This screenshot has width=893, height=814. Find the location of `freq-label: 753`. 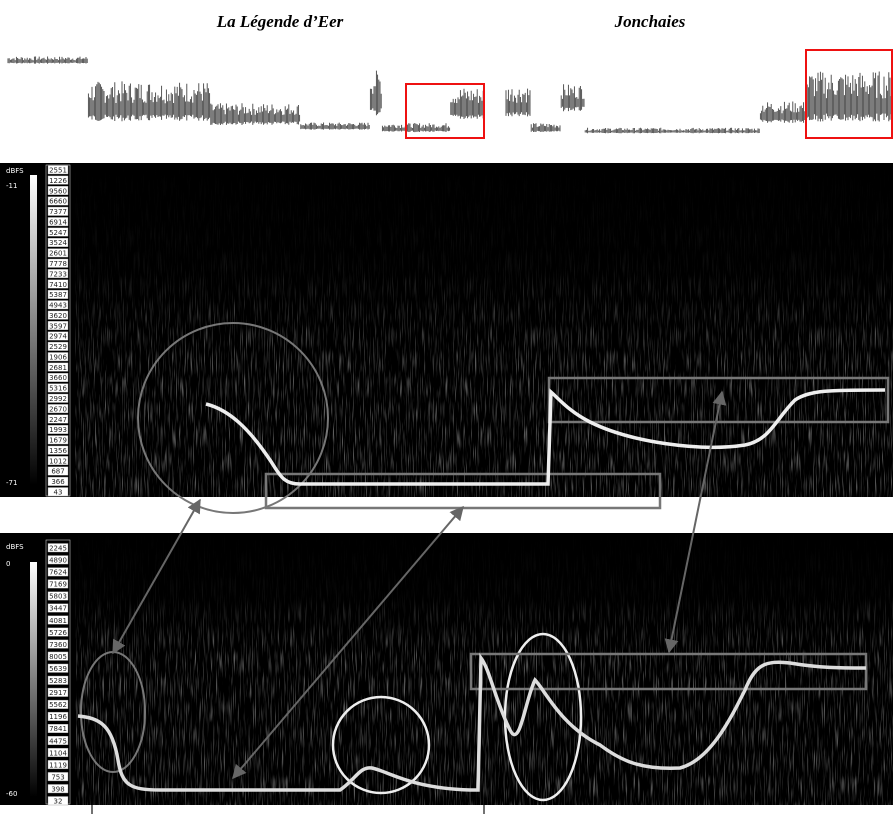

freq-label: 753 is located at coordinates (57, 777).